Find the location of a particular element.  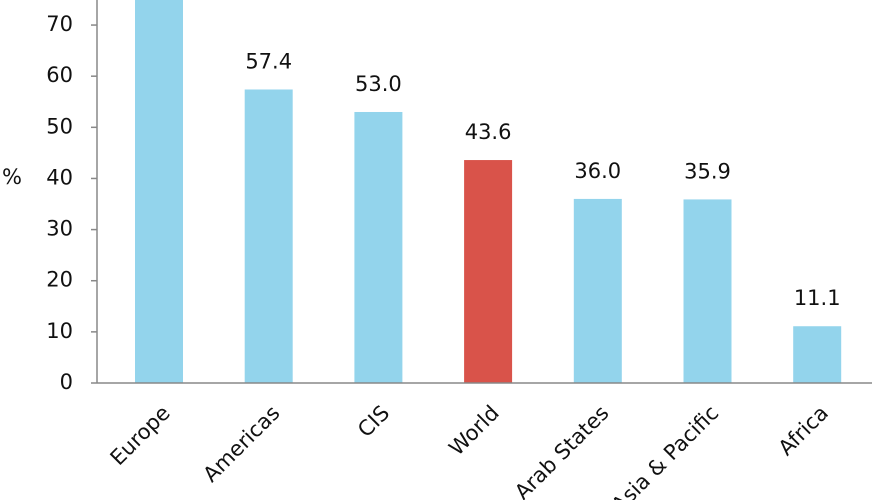

x-tick-label: Americas is located at coordinates (242, 444).